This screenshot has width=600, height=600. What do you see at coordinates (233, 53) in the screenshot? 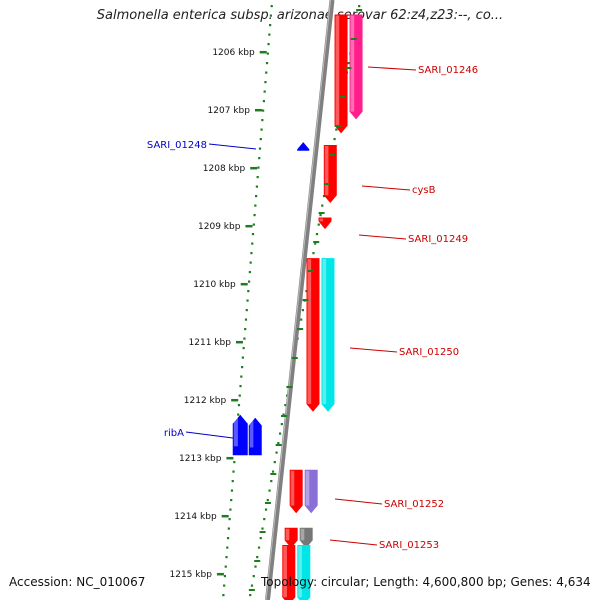
I see `scale-tick-label: 1206 kbp` at bounding box center [233, 53].